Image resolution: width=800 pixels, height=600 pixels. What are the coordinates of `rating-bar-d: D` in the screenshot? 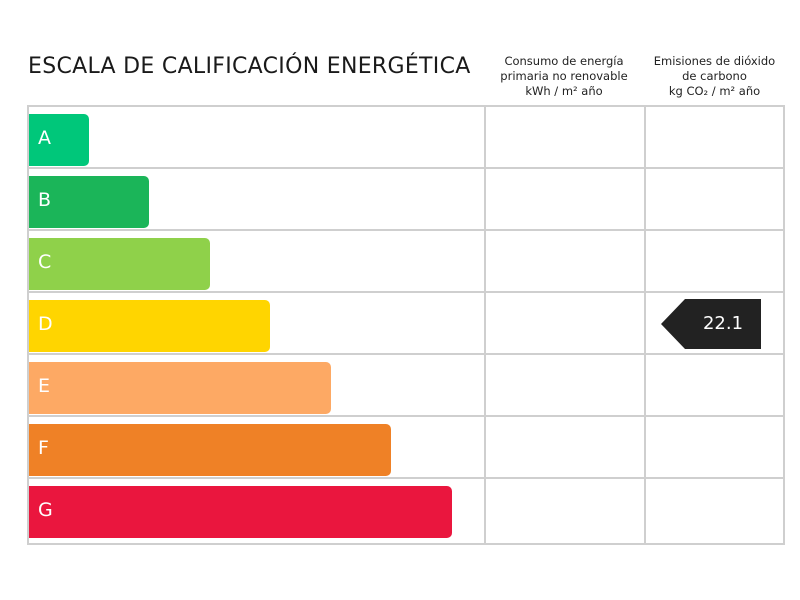 It's located at (149, 326).